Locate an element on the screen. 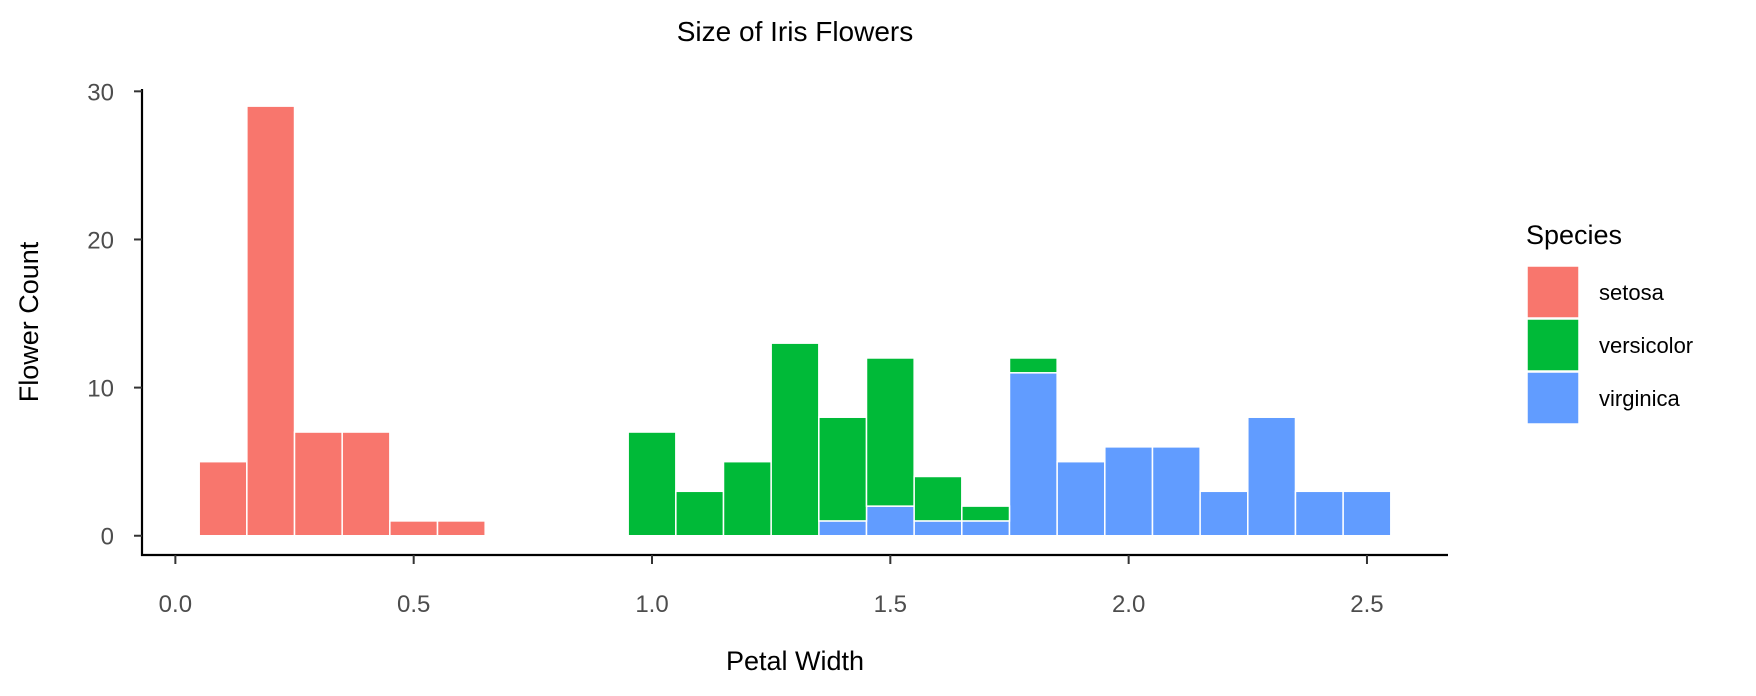 This screenshot has width=1756, height=696. y-axis-ticks: 0 10 20 30 is located at coordinates (114, 315).